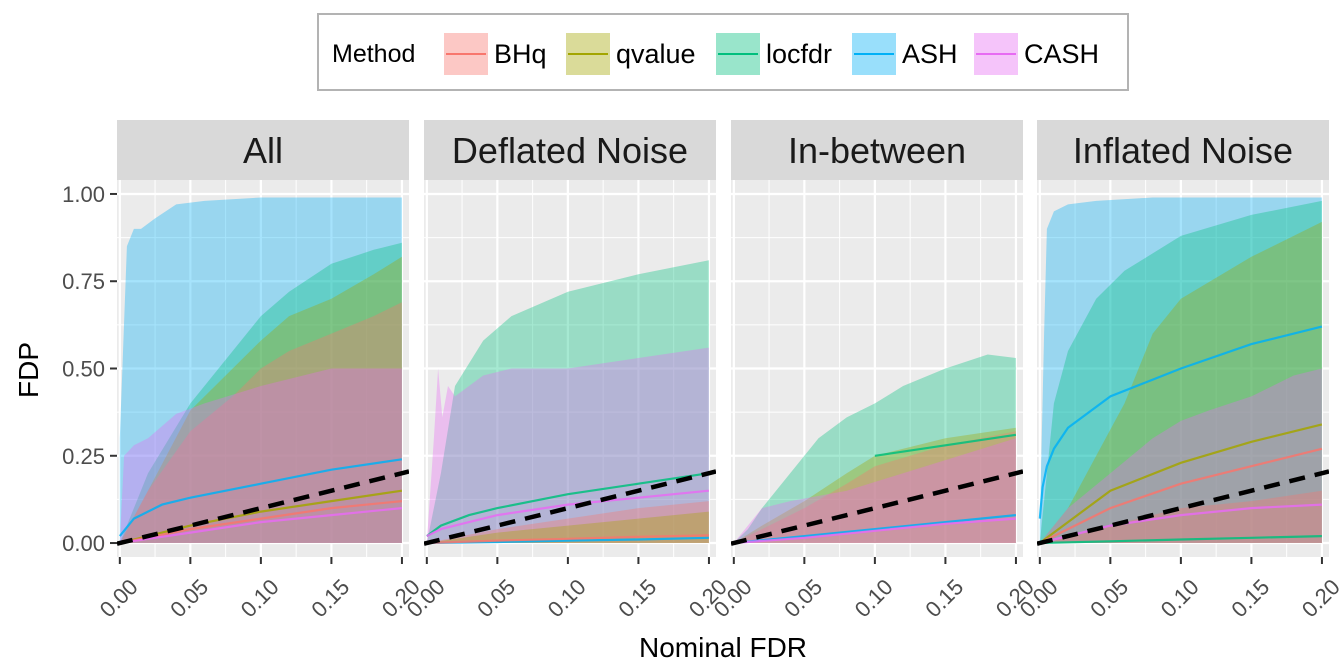 Image resolution: width=1344 pixels, height=672 pixels. I want to click on y-tick-label: 0.50, so click(83, 369).